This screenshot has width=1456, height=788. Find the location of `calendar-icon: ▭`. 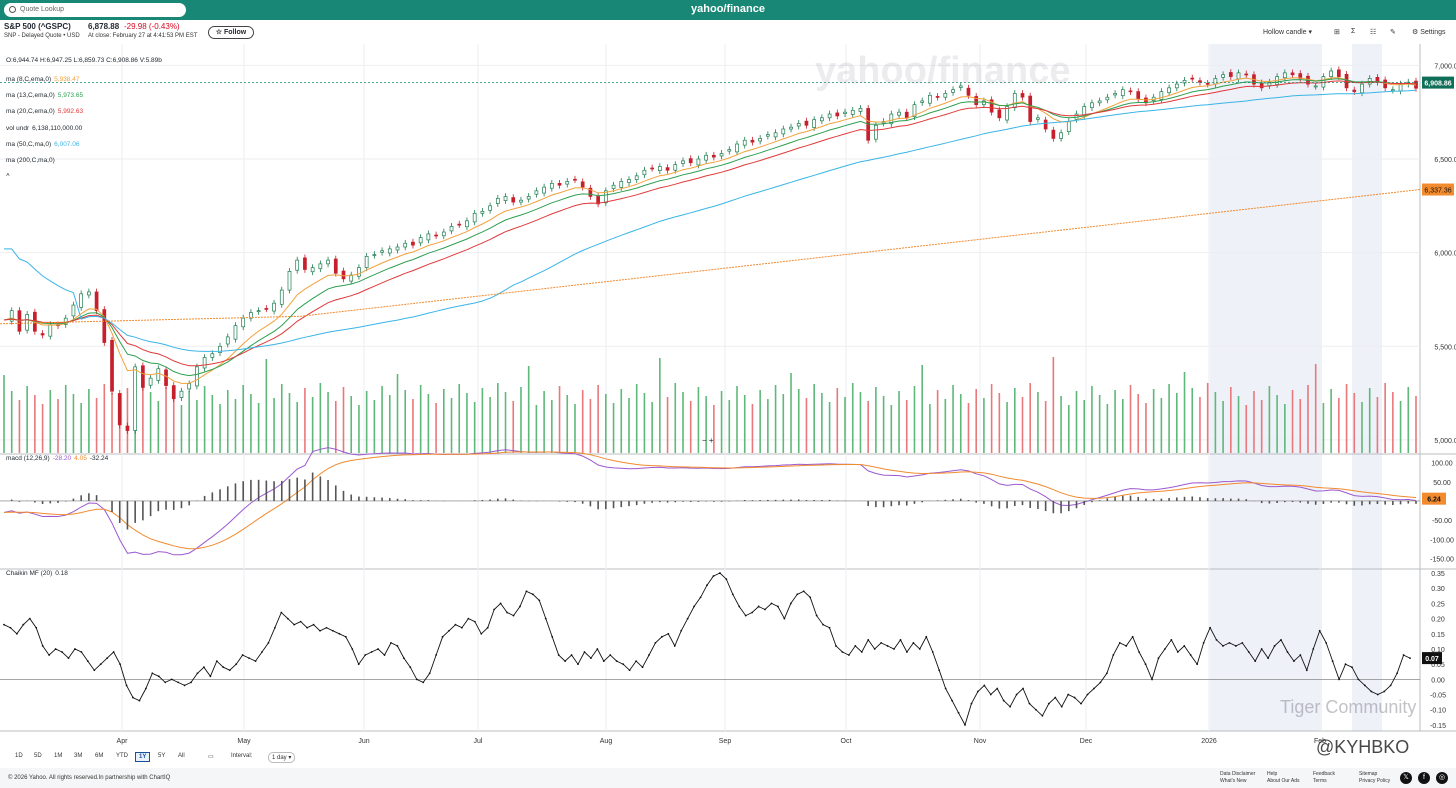

calendar-icon: ▭ is located at coordinates (211, 757).